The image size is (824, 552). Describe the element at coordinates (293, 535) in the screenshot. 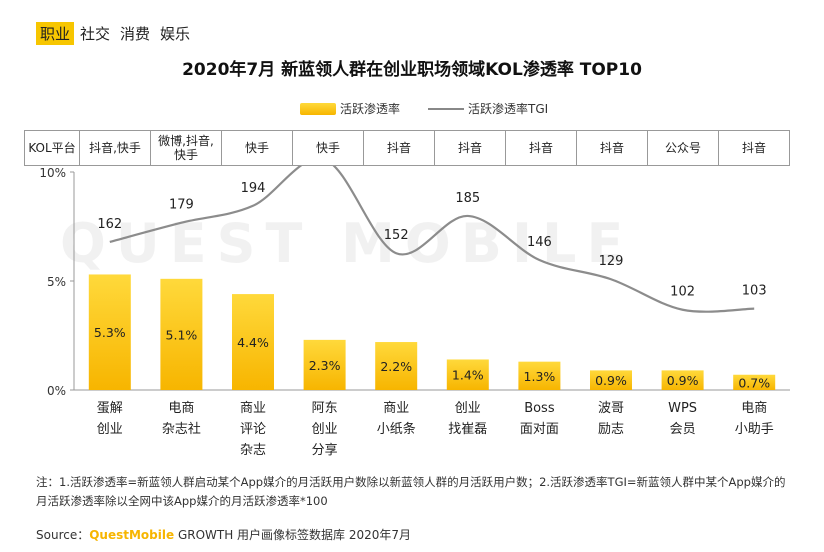

I see `source-suffix: GROWTH 用户画像标签数据库 2020年7月` at that location.